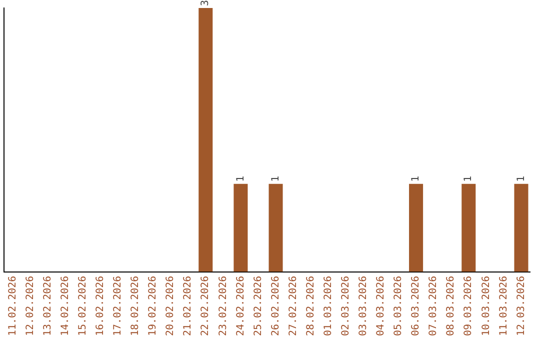  Describe the element at coordinates (65, 306) in the screenshot. I see `x-tick-label: 14.02.2026` at that location.